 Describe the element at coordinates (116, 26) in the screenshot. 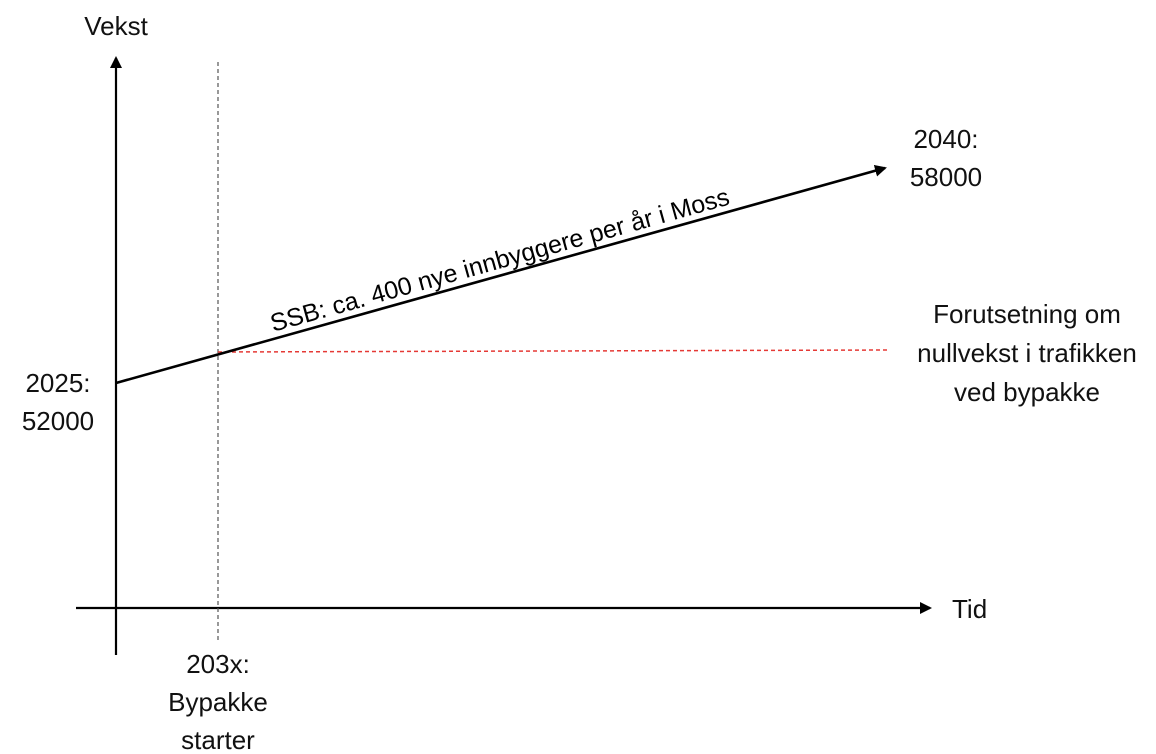

I see `y-axis-label: Vekst` at that location.